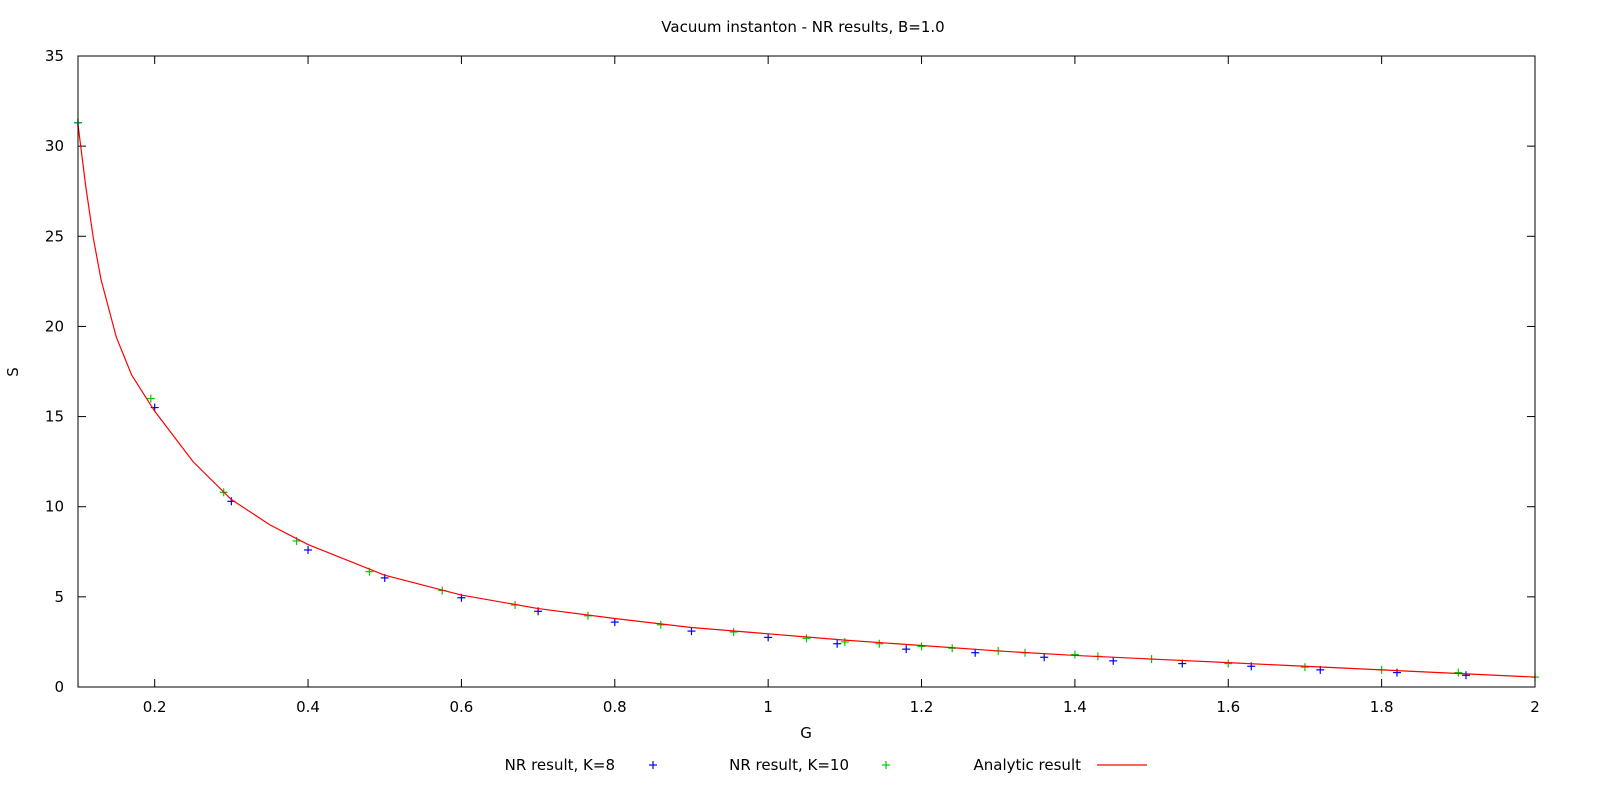 This screenshot has height=800, width=1600. What do you see at coordinates (560, 765) in the screenshot?
I see `legend-label: NR result, K=8` at bounding box center [560, 765].